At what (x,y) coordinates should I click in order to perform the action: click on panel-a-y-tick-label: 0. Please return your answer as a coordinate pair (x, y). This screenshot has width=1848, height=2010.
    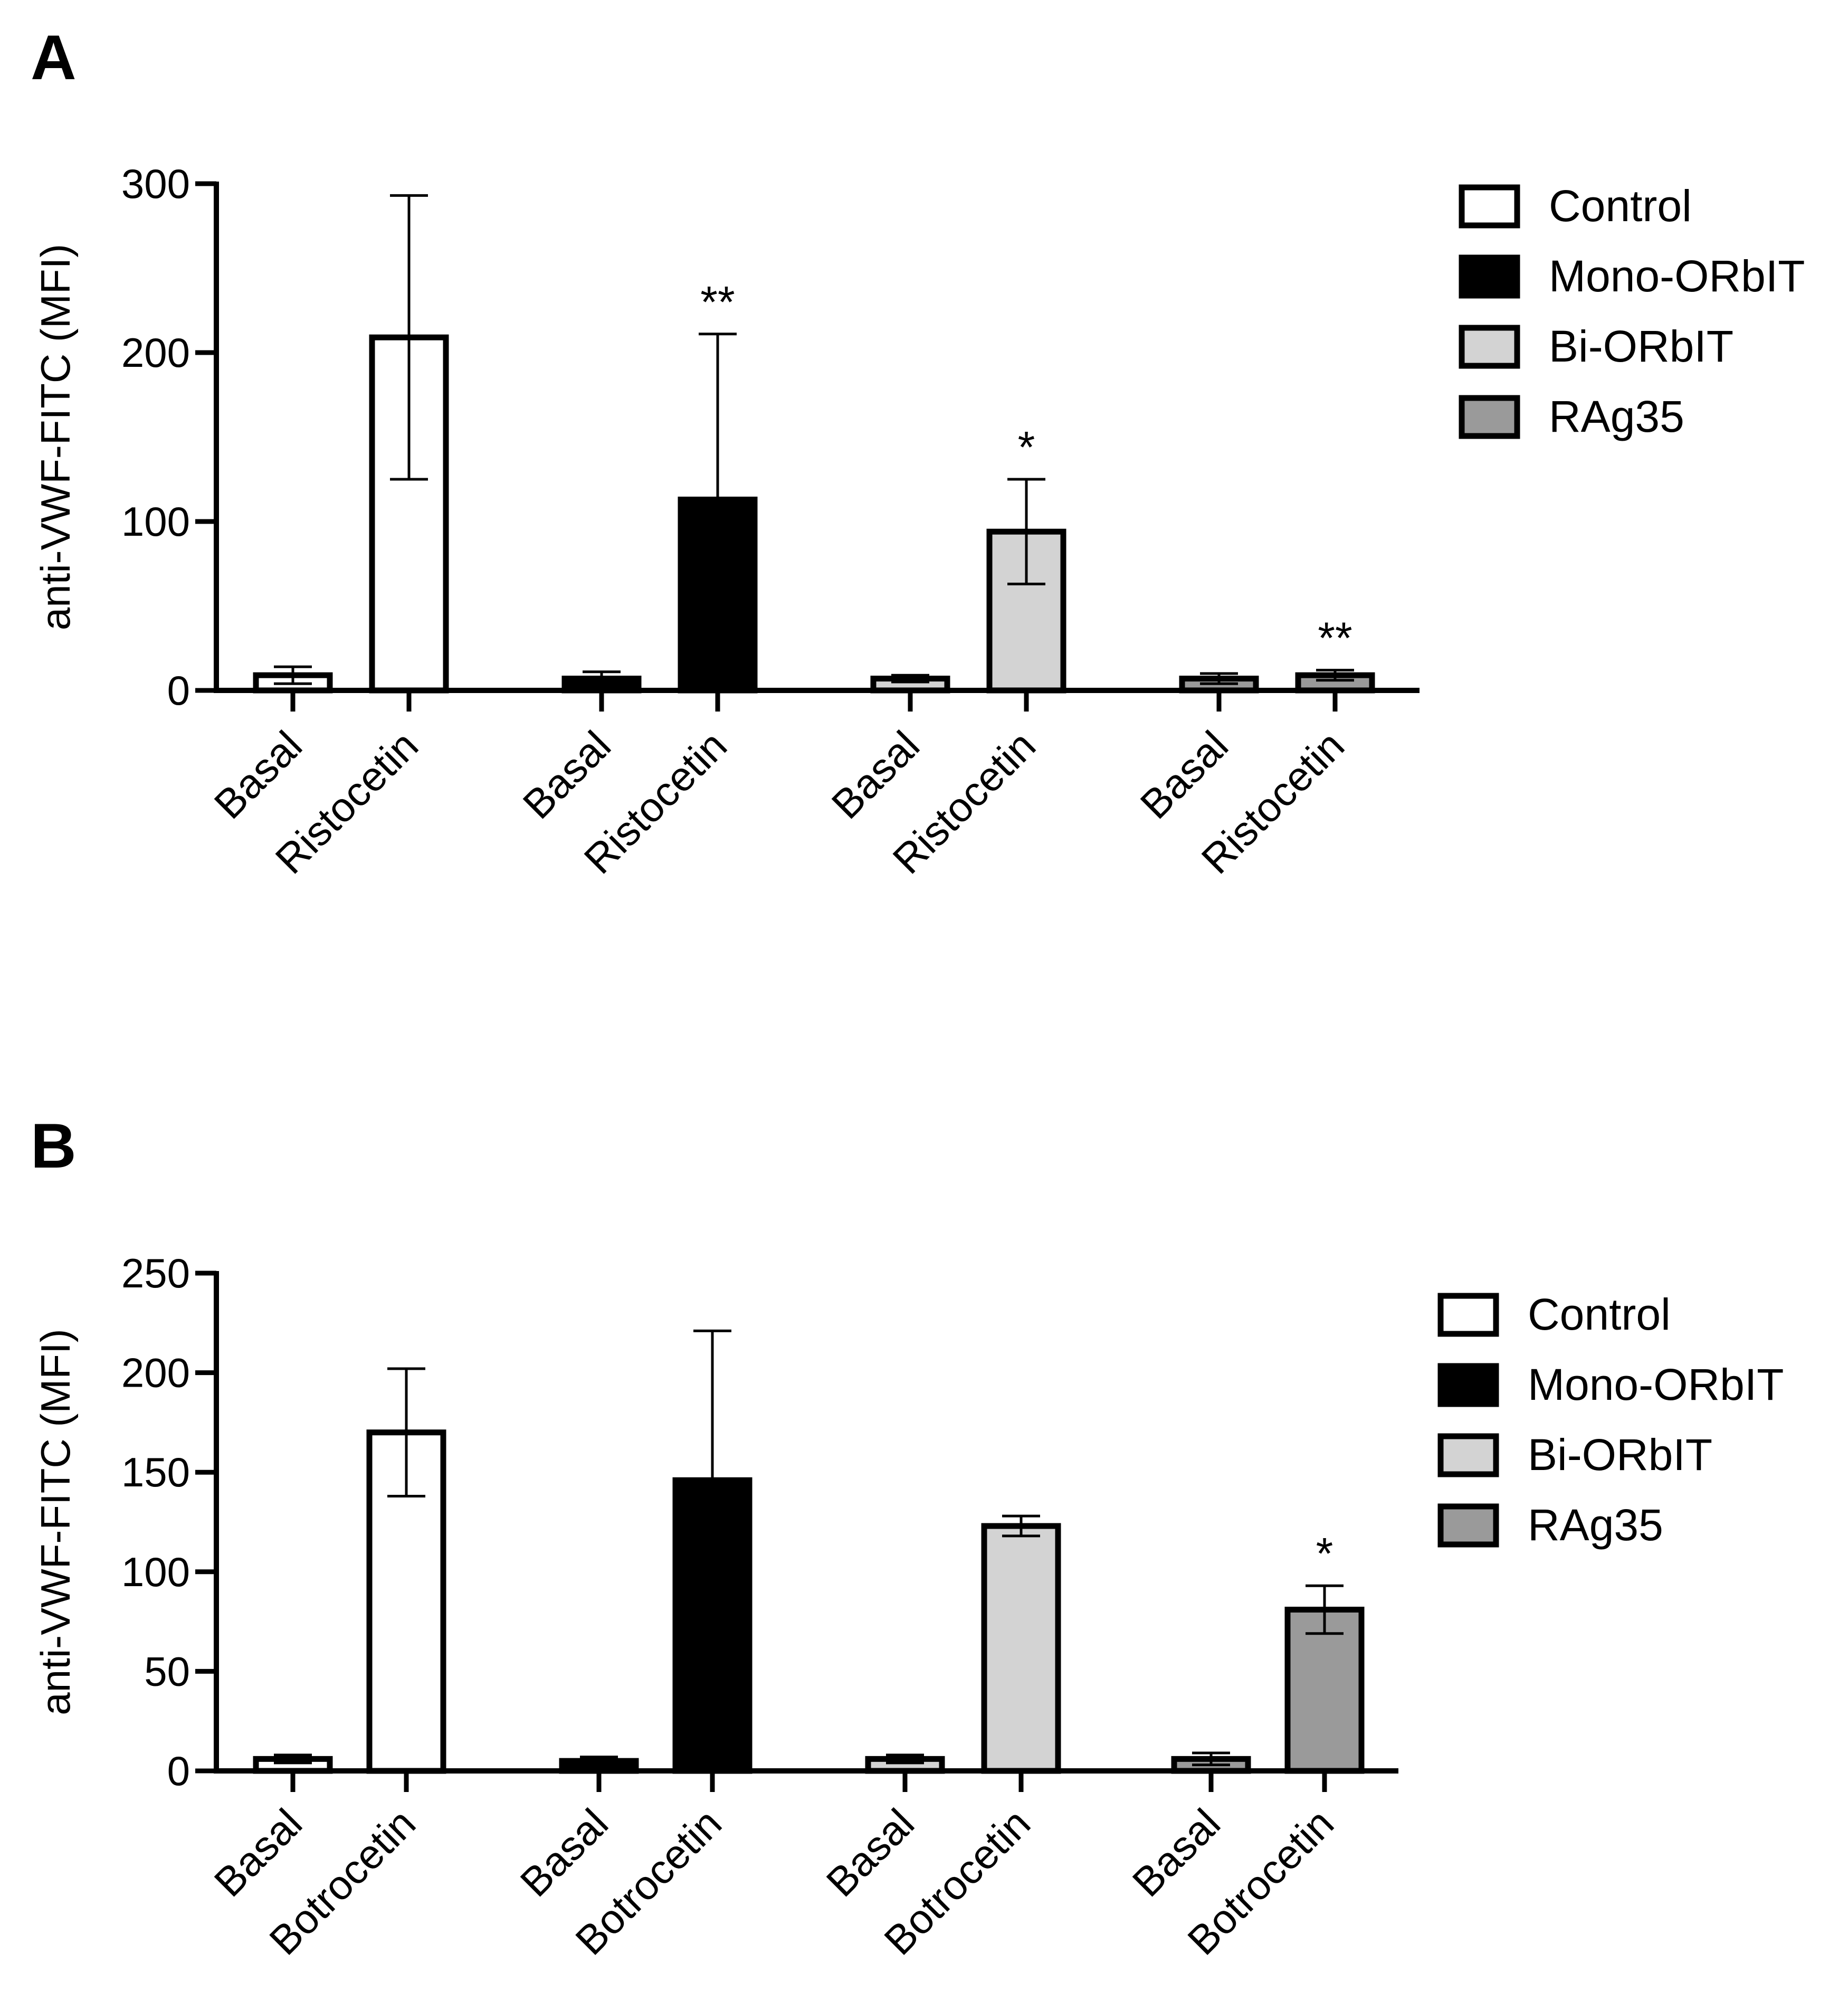
    Looking at the image, I should click on (178, 690).